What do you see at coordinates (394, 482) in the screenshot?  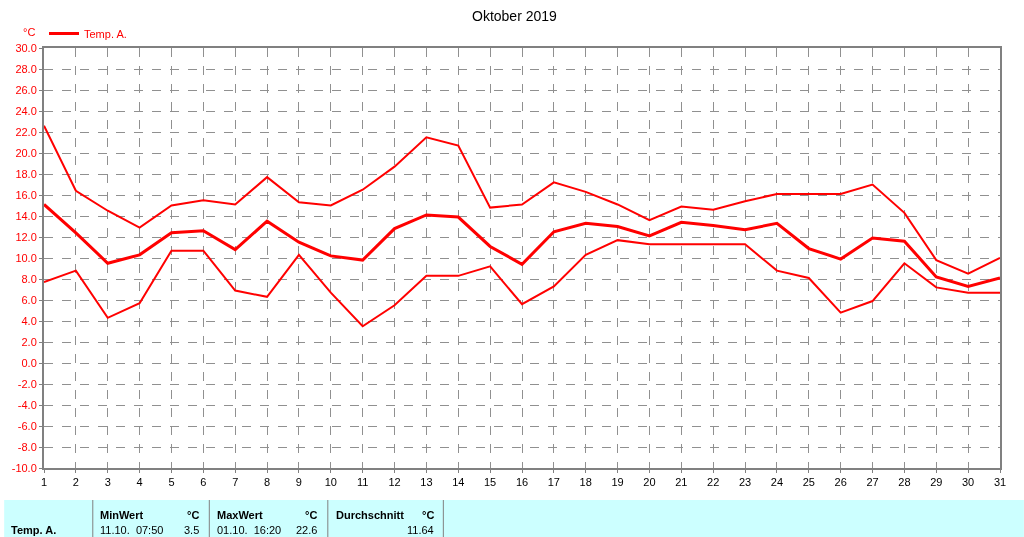 I see `x-tick-label: 12` at bounding box center [394, 482].